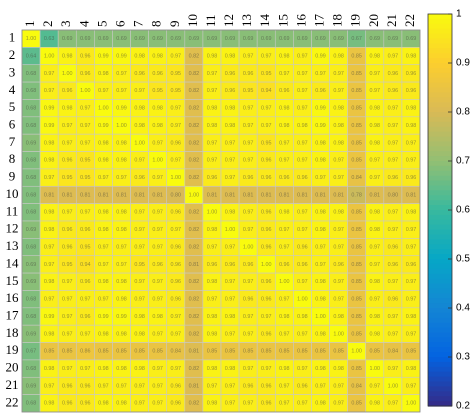 This screenshot has height=420, width=474. What do you see at coordinates (12, 54) in the screenshot?
I see `y-tick-label: 2` at bounding box center [12, 54].